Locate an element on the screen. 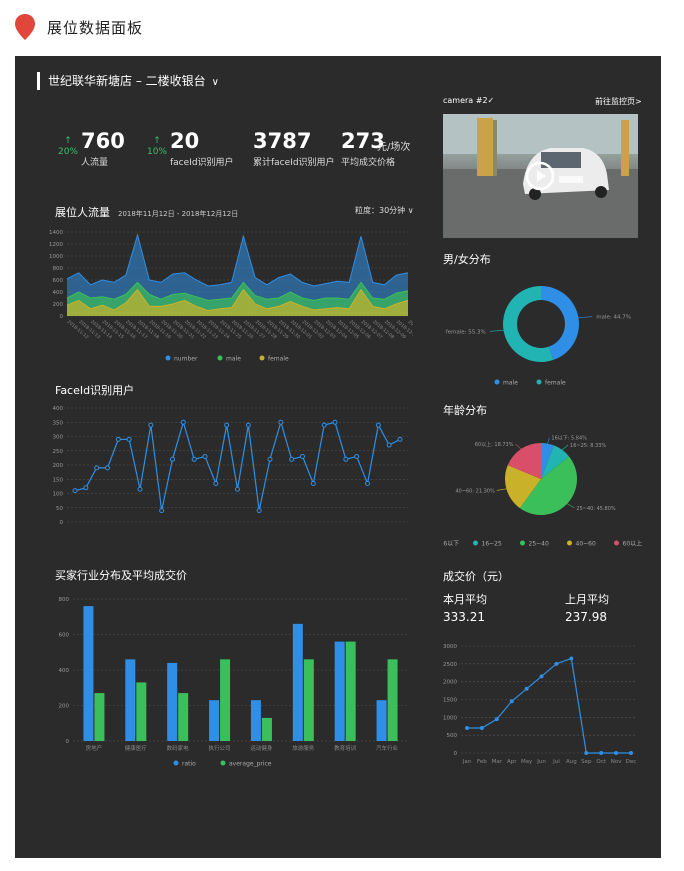 This screenshot has width=684, height=871. this-month-value: 333.21 is located at coordinates (464, 617).